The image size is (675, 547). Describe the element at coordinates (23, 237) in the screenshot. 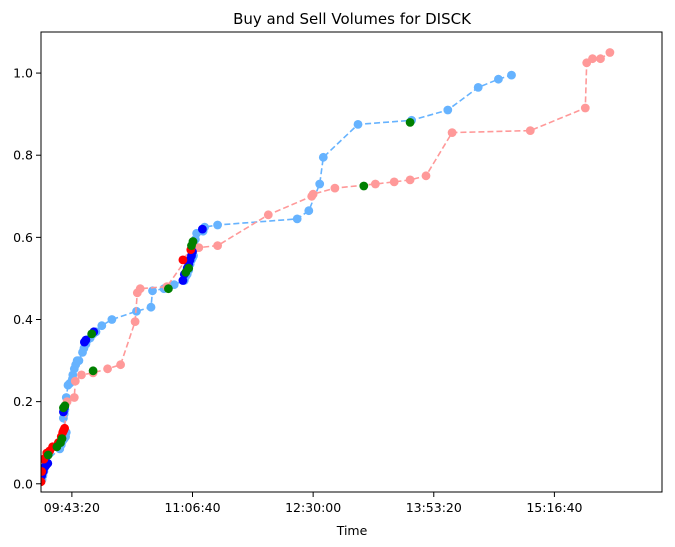

I see `y-tick-label: 0.6` at that location.